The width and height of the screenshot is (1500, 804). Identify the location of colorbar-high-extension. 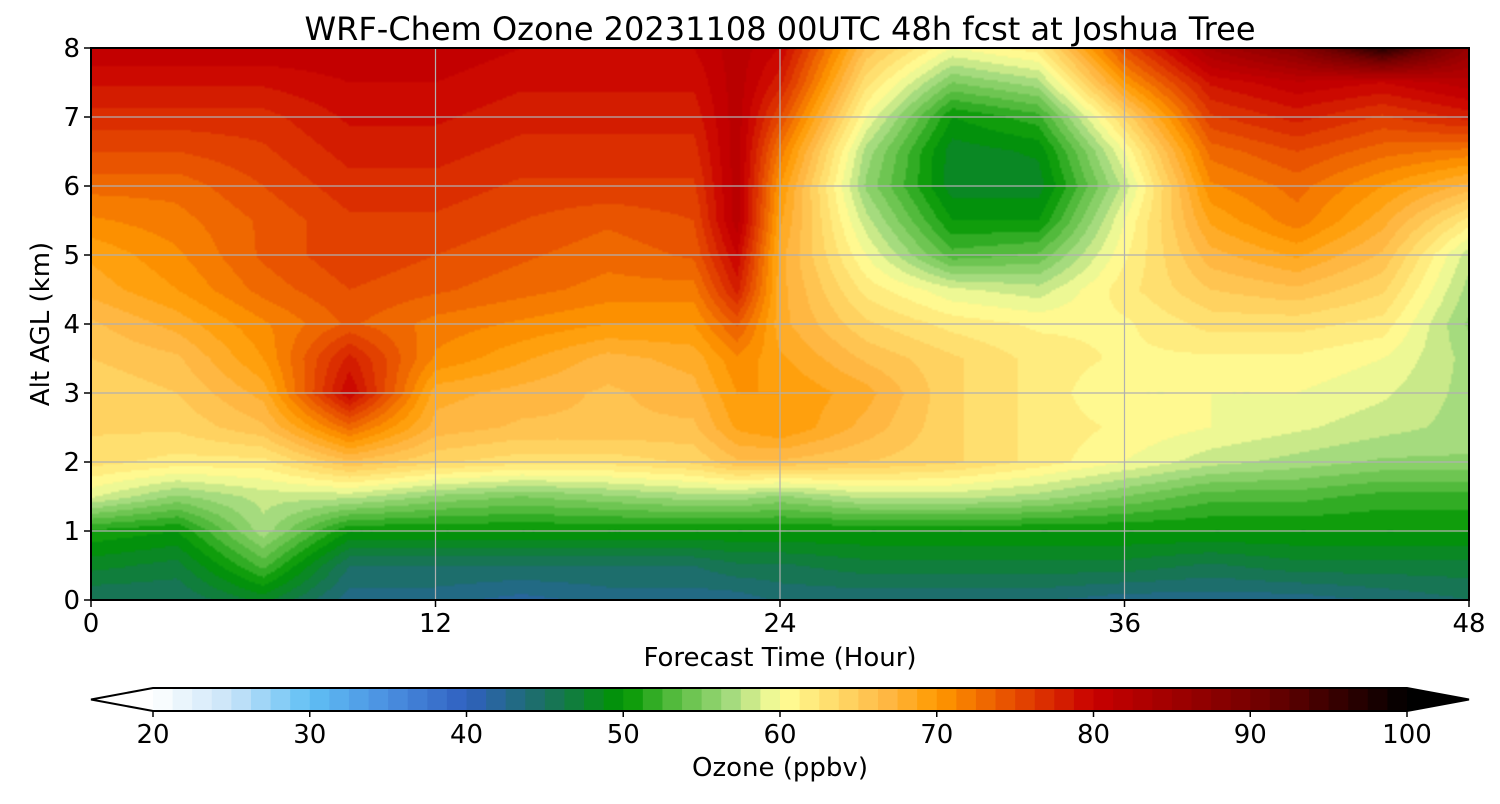
(1438, 699).